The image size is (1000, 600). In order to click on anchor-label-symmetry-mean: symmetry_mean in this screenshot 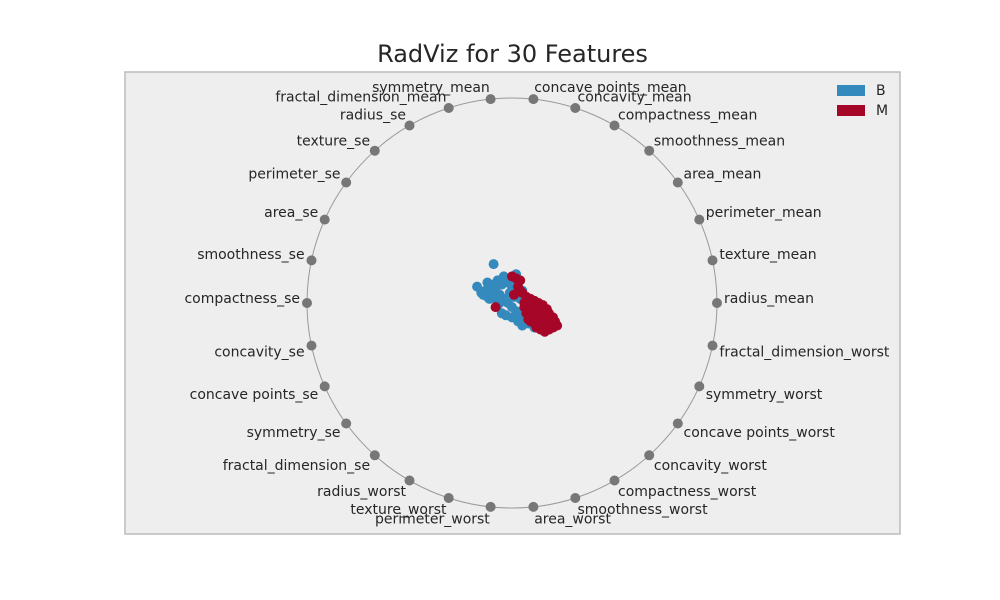, I will do `click(431, 88)`.